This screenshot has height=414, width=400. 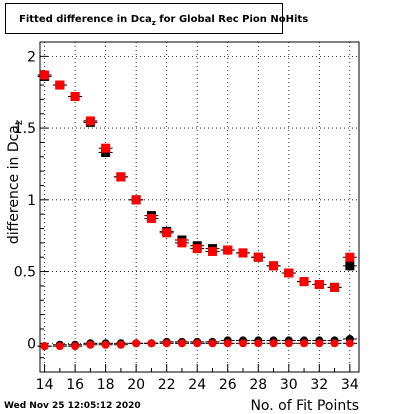 What do you see at coordinates (25, 129) in the screenshot?
I see `y-tick-label: 1.5` at bounding box center [25, 129].